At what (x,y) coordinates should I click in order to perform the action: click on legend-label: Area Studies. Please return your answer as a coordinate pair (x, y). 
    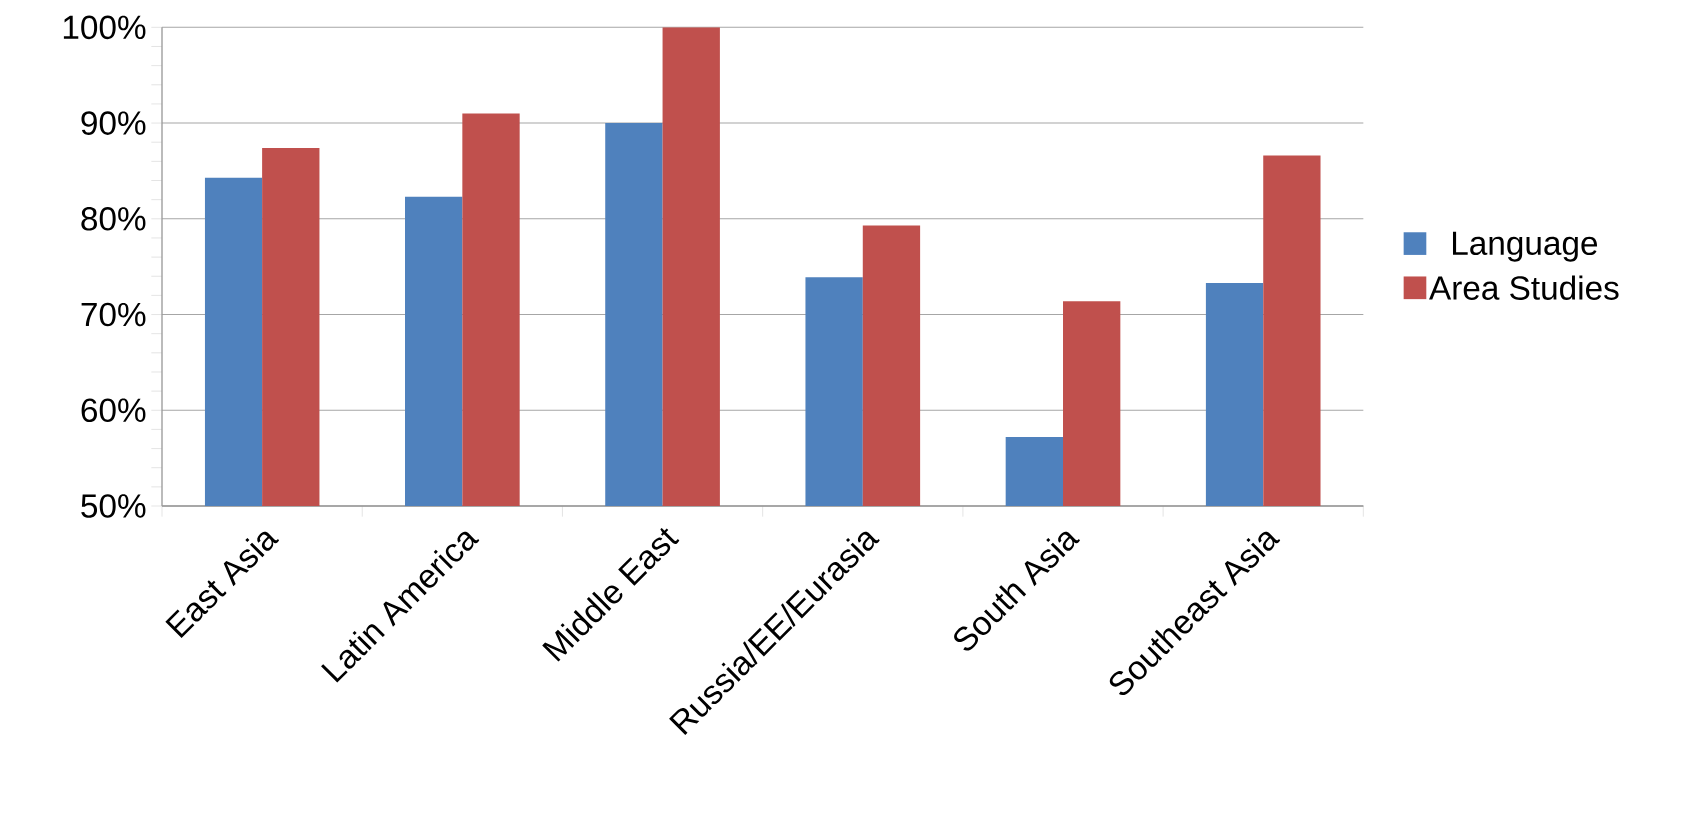
    Looking at the image, I should click on (1524, 287).